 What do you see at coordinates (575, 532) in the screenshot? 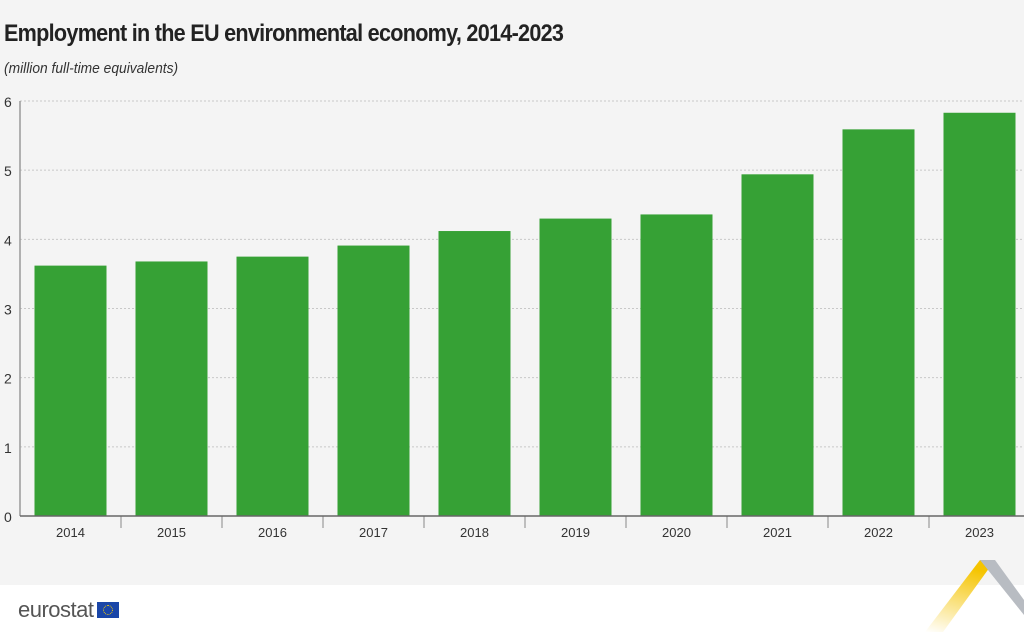
I see `x-tick-label: 2019` at bounding box center [575, 532].